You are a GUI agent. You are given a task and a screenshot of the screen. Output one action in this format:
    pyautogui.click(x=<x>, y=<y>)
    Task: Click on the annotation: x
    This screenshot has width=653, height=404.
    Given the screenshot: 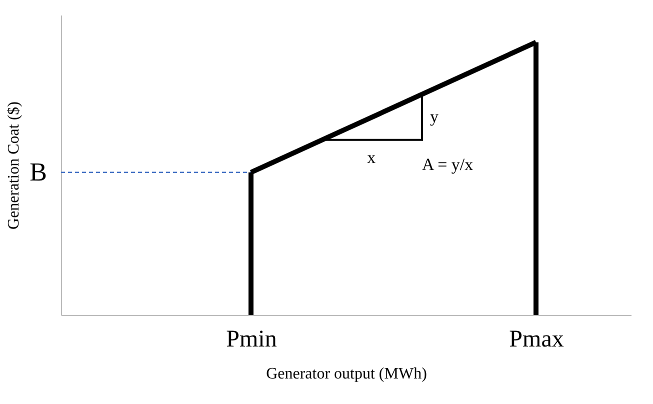 What is the action you would take?
    pyautogui.click(x=371, y=157)
    